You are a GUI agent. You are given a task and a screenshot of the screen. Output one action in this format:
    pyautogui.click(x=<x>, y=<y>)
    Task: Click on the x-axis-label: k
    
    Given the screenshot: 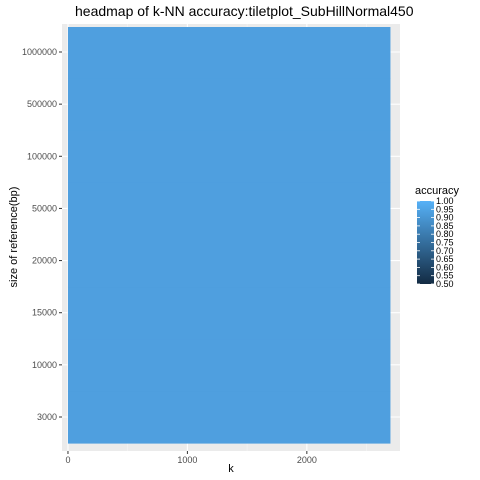 What is the action you would take?
    pyautogui.click(x=231, y=469)
    